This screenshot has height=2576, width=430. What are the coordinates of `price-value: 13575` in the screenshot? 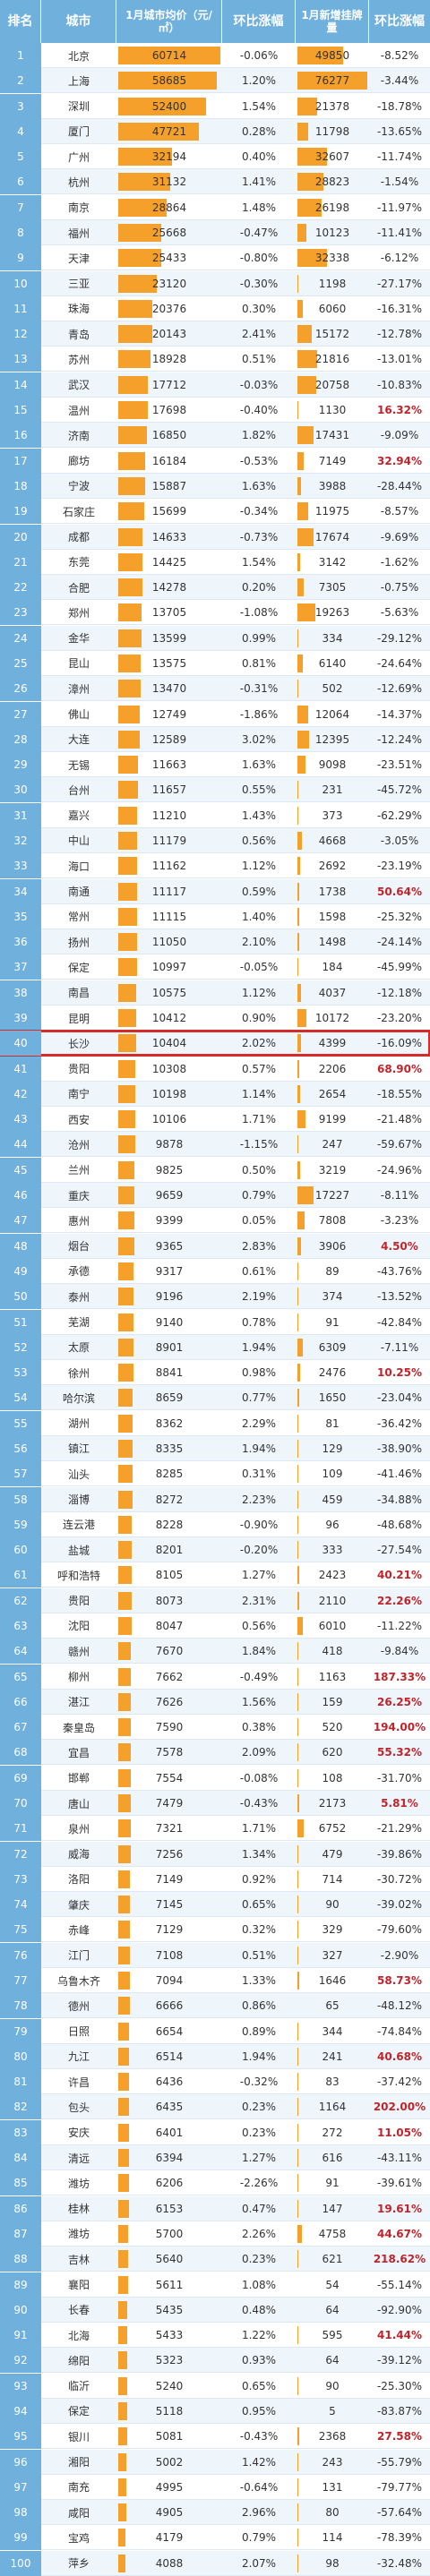 It's located at (169, 663).